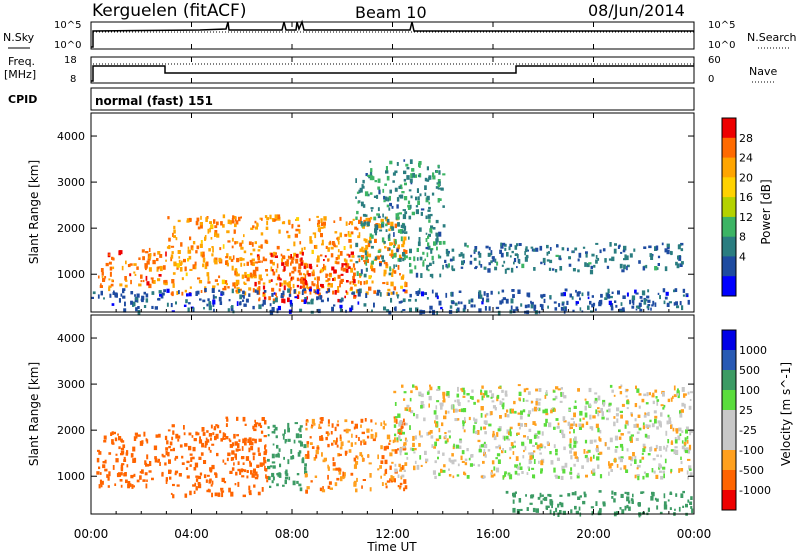 The height and width of the screenshot is (554, 800). Describe the element at coordinates (772, 37) in the screenshot. I see `search-label: N.Search` at that location.